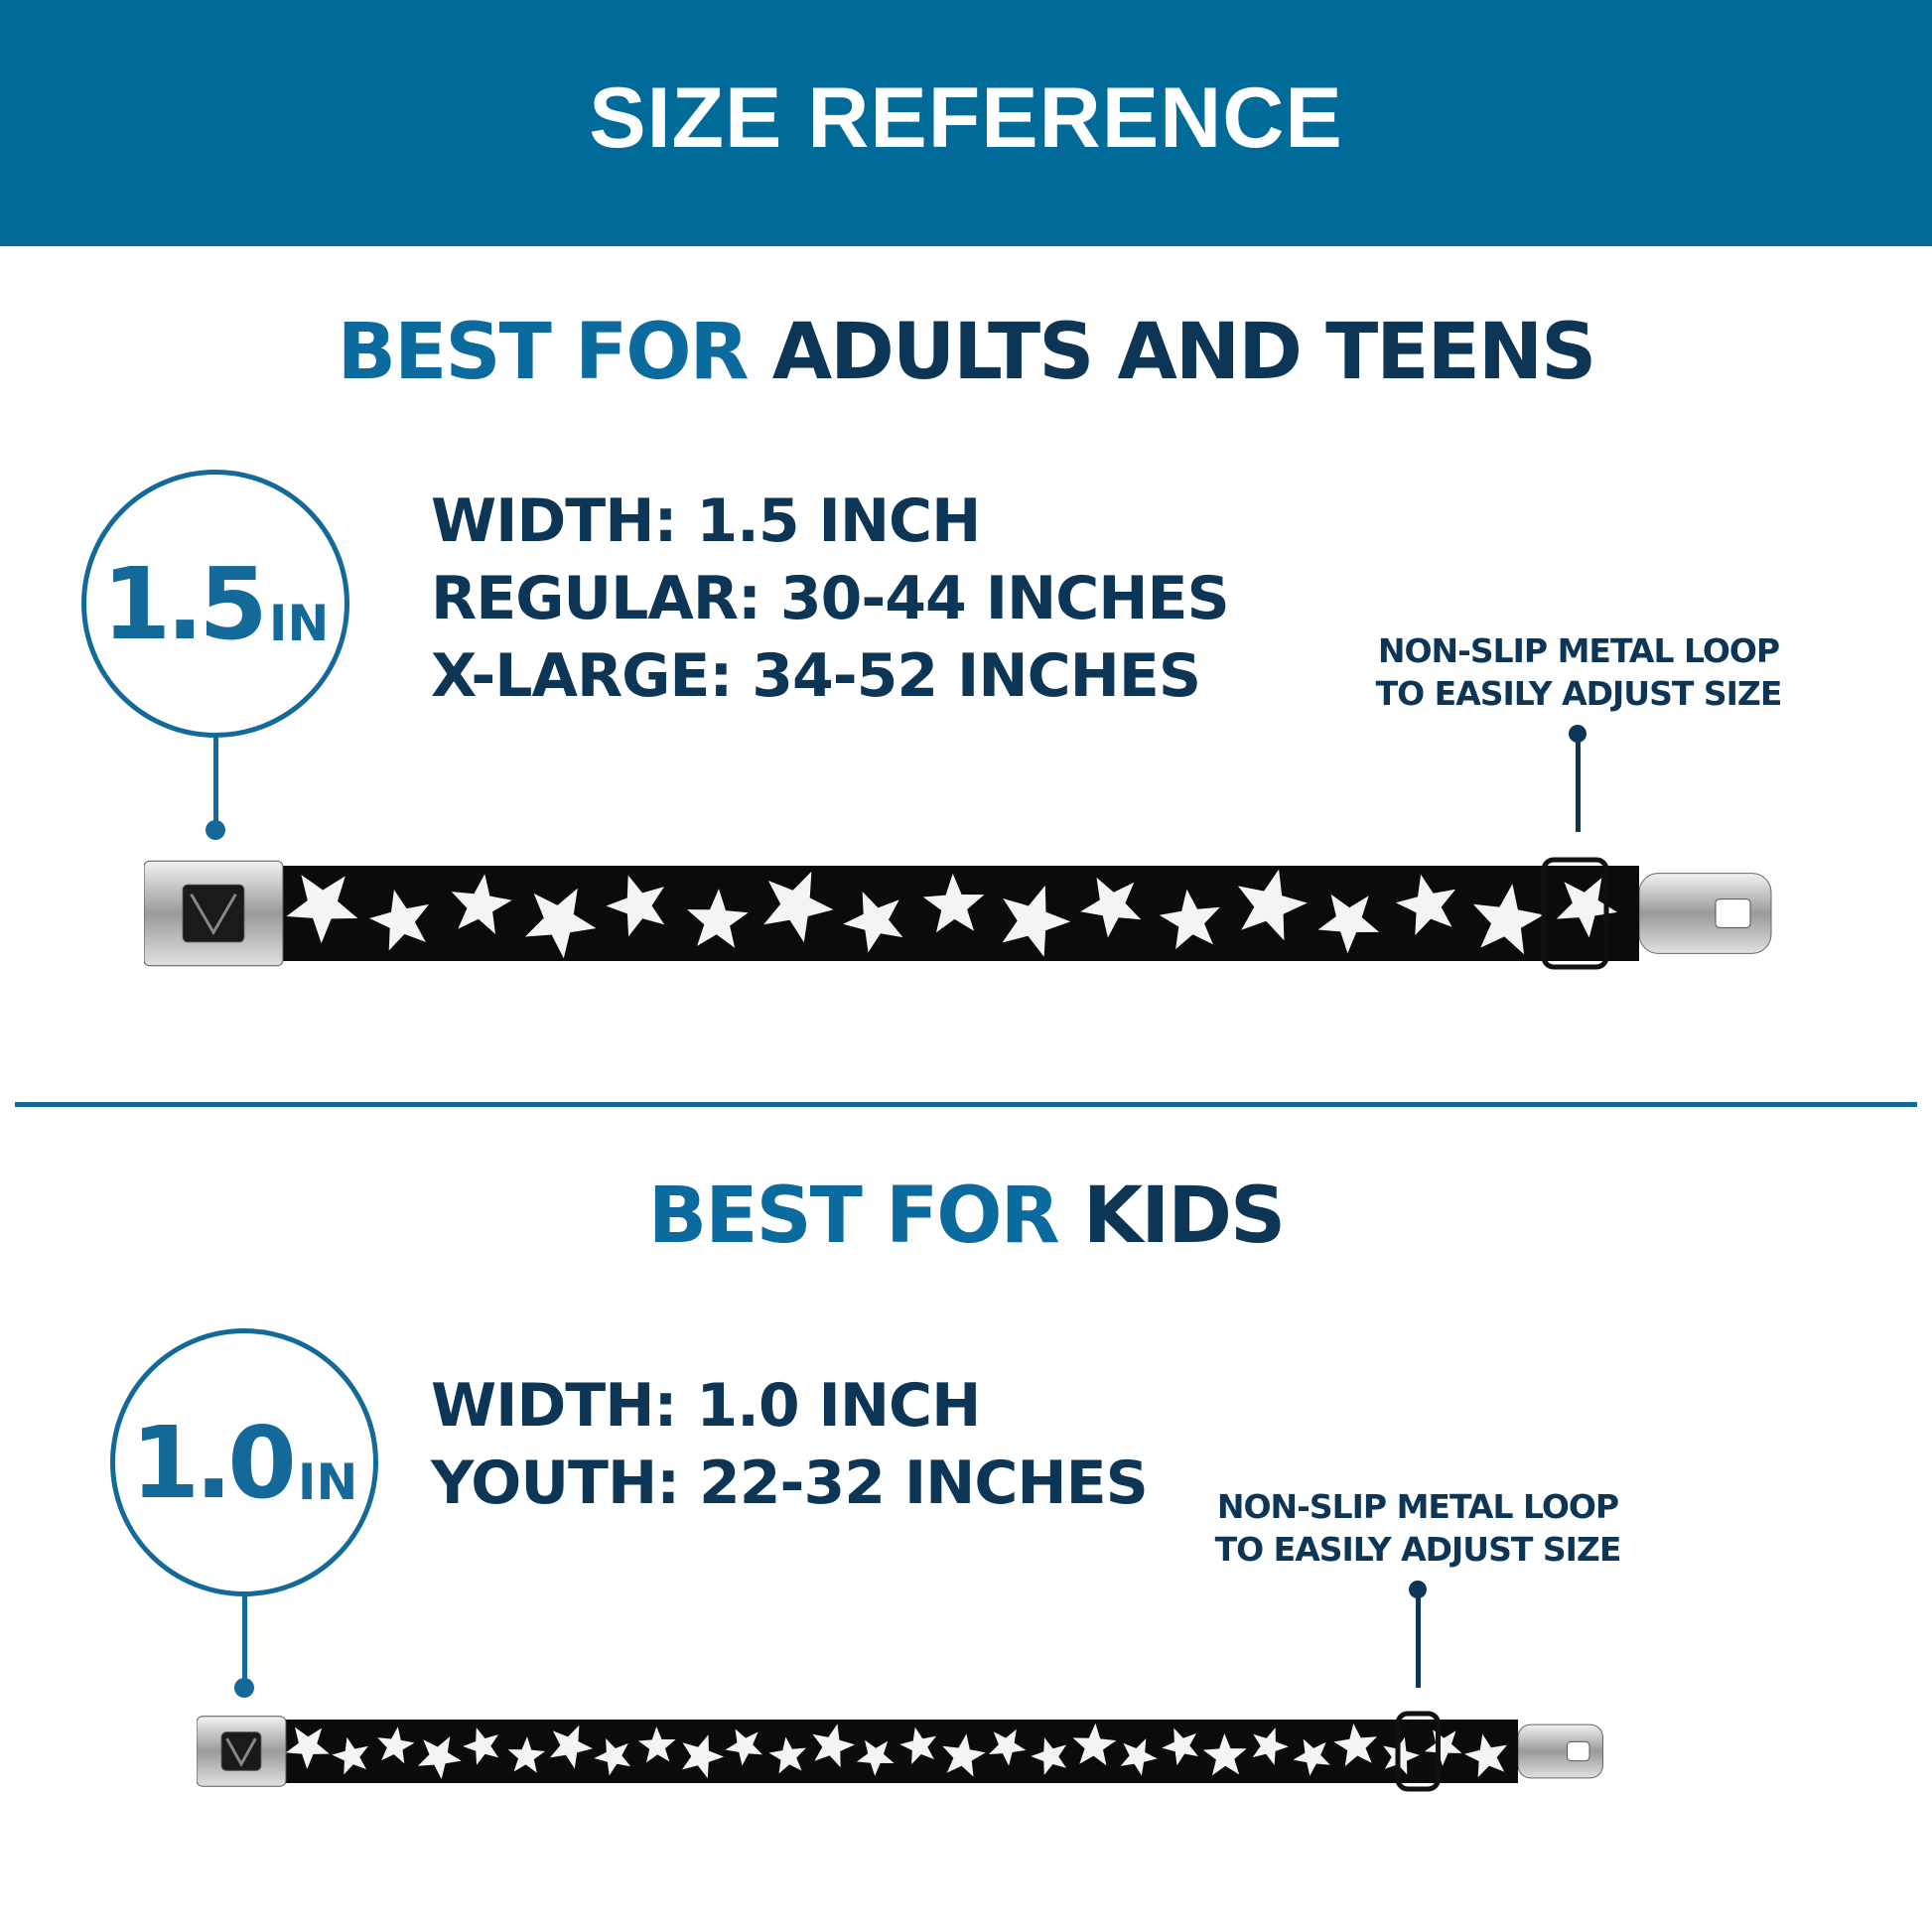 Image resolution: width=1932 pixels, height=1932 pixels. I want to click on seatbelt-belt-adults, so click(958, 914).